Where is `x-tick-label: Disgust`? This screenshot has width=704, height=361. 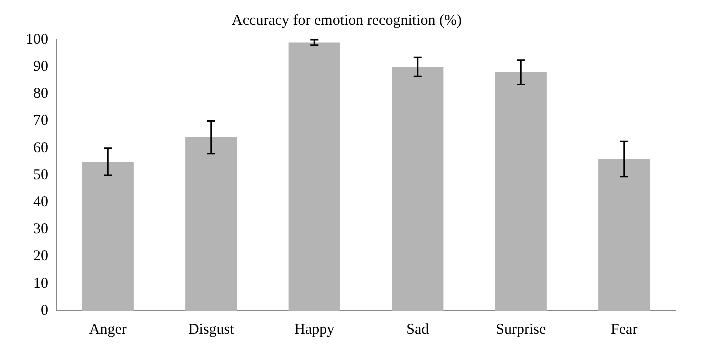
x-tick-label: Disgust is located at coordinates (212, 330).